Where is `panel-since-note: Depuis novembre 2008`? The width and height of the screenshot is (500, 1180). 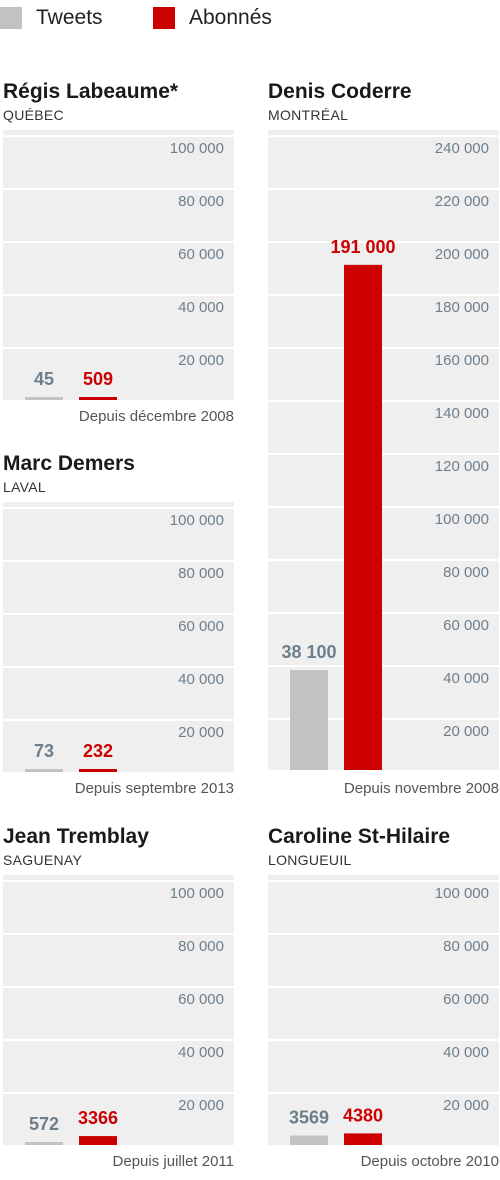
panel-since-note: Depuis novembre 2008 is located at coordinates (421, 788).